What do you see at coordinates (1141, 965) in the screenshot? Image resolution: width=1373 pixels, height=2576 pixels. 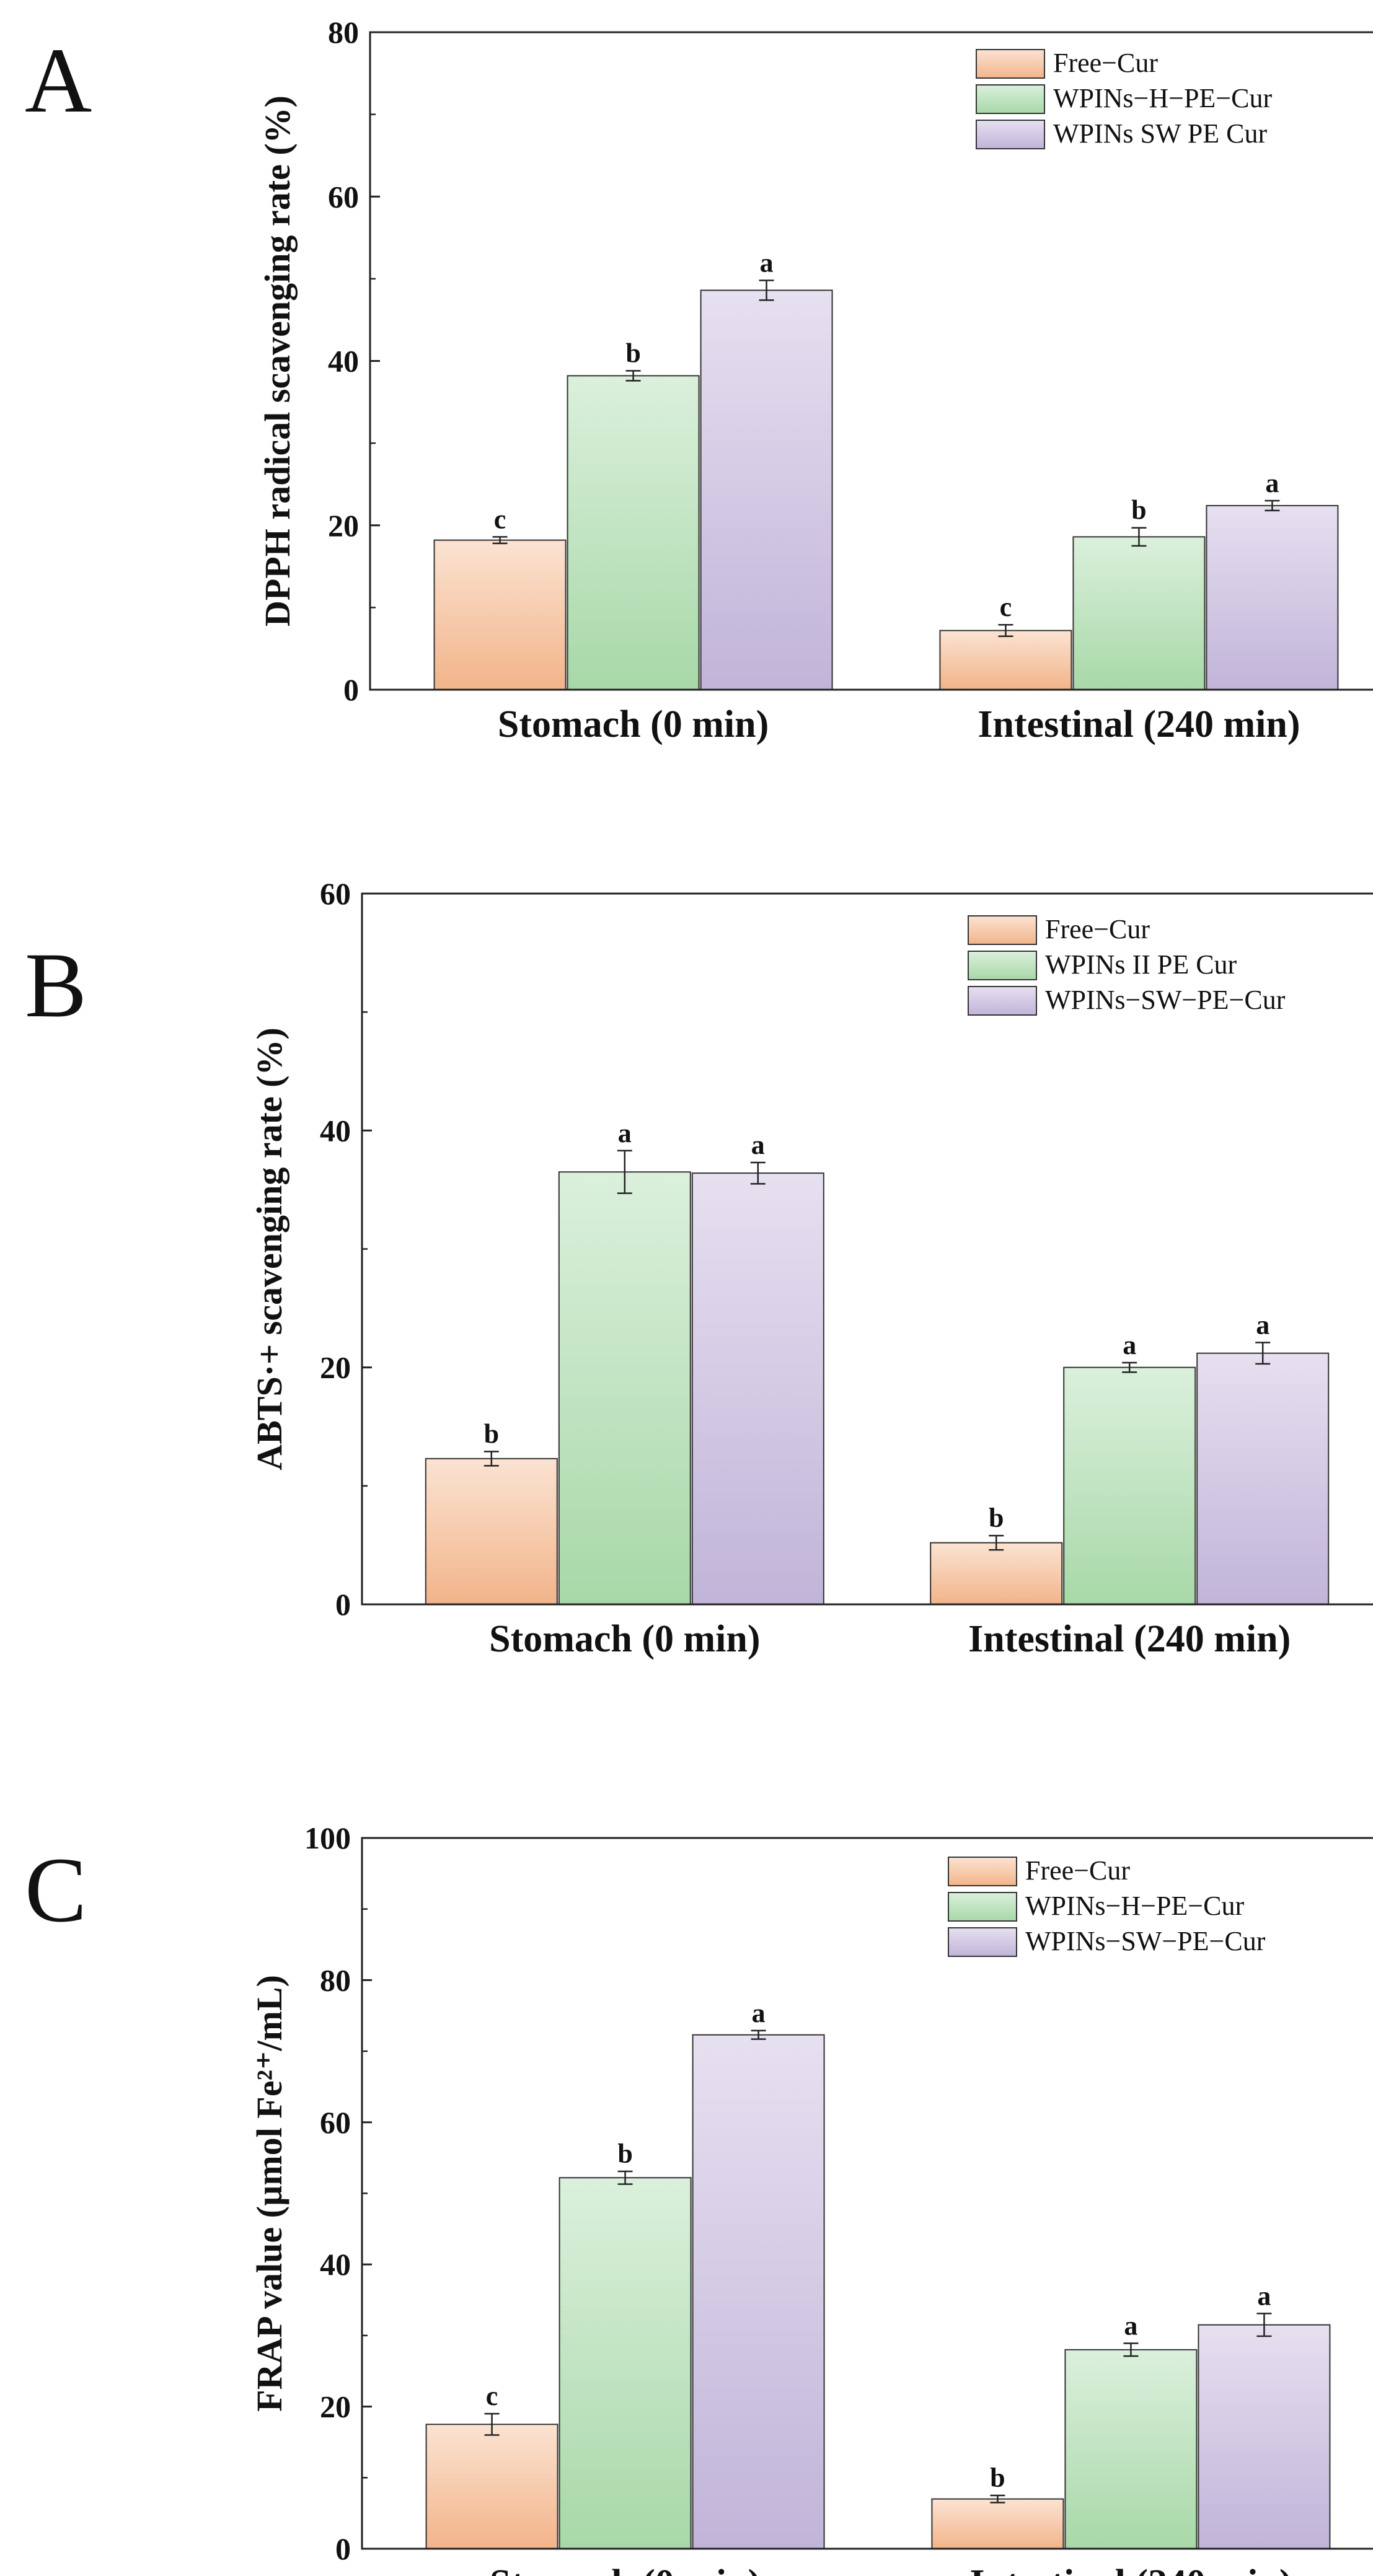 I see `legend-label: WPINs II PE Cur` at bounding box center [1141, 965].